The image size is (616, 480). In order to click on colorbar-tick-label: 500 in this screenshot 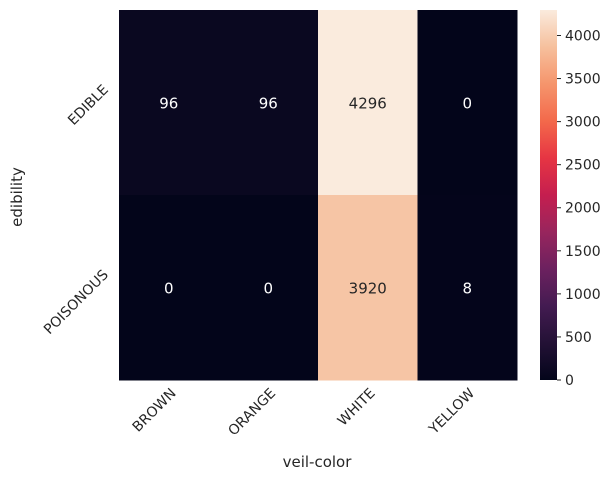, I will do `click(578, 338)`.